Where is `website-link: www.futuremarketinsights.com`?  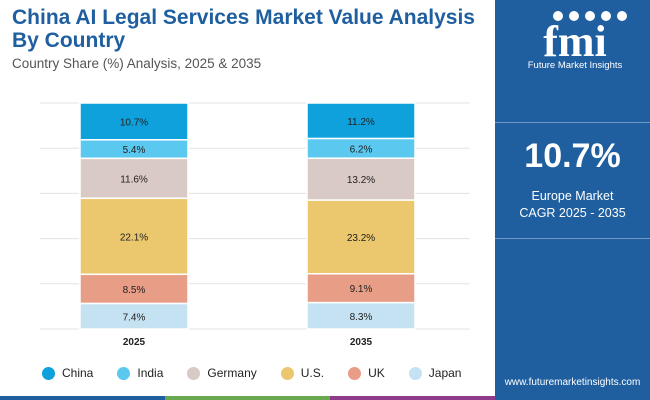
website-link: www.futuremarketinsights.com is located at coordinates (572, 382).